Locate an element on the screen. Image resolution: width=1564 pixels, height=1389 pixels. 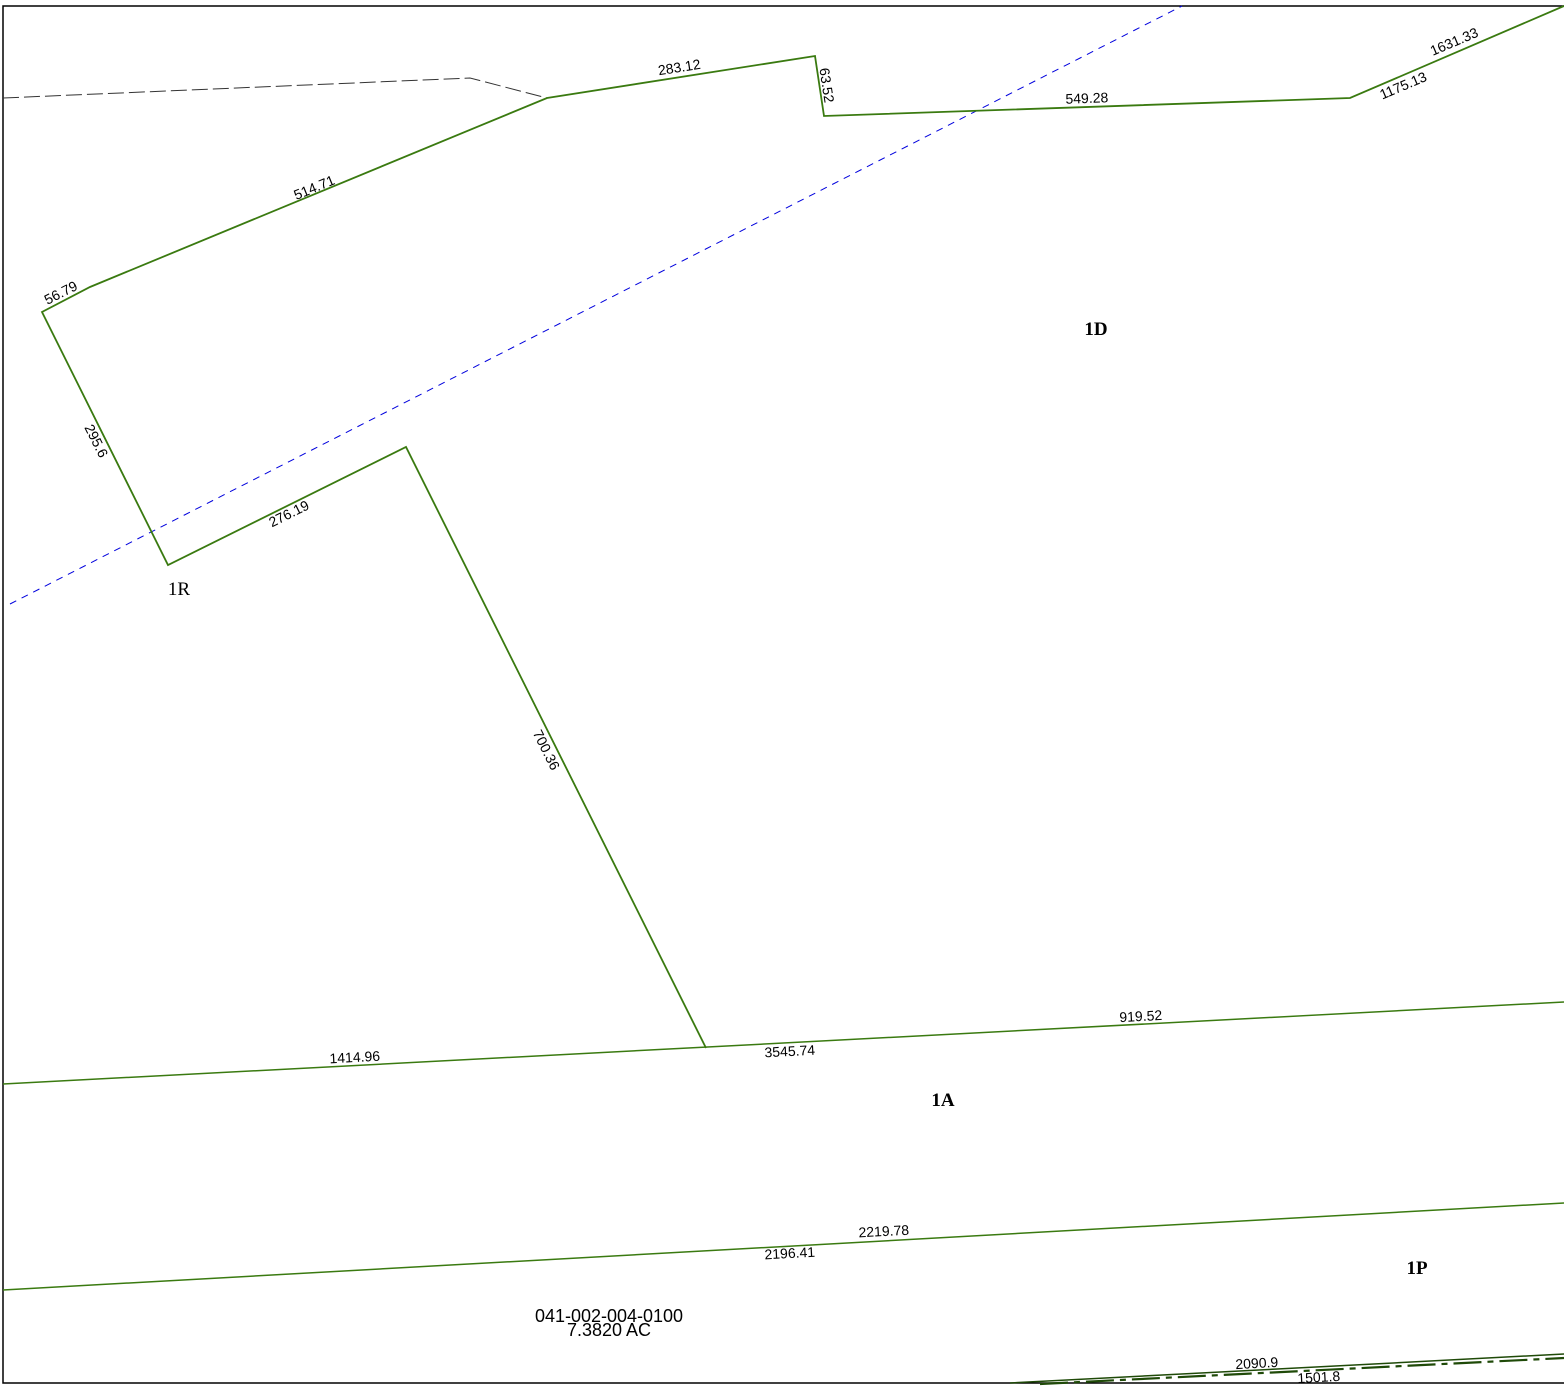
road-line-upper is located at coordinates (783, 1043).